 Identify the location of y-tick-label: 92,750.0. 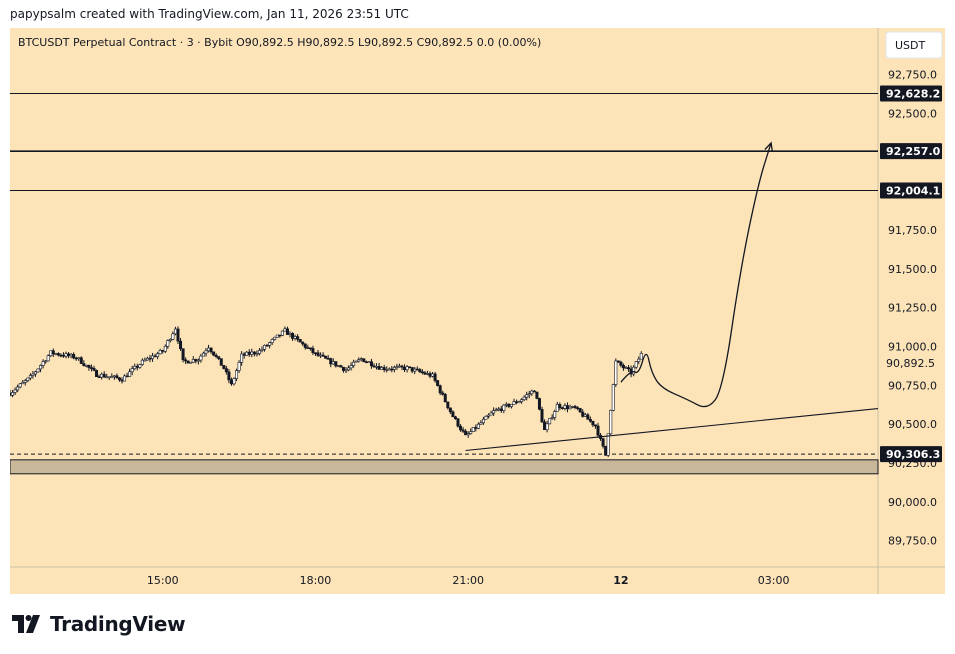
(912, 75).